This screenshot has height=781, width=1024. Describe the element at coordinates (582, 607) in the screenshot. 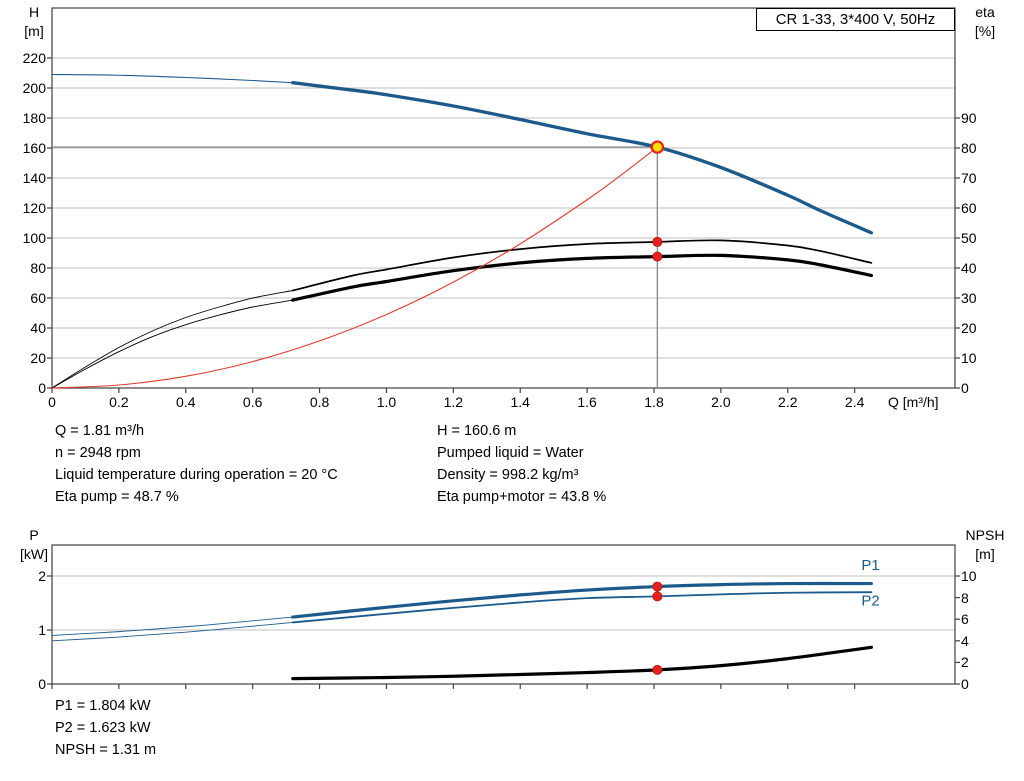

I see `p2-curve` at that location.